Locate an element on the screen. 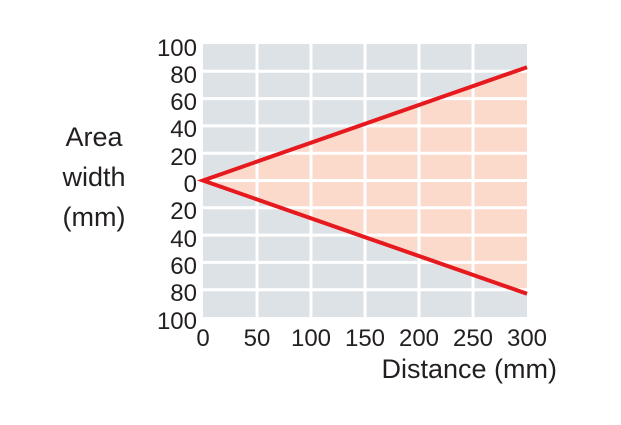  y-axis-title: Area width (mm) is located at coordinates (94, 177).